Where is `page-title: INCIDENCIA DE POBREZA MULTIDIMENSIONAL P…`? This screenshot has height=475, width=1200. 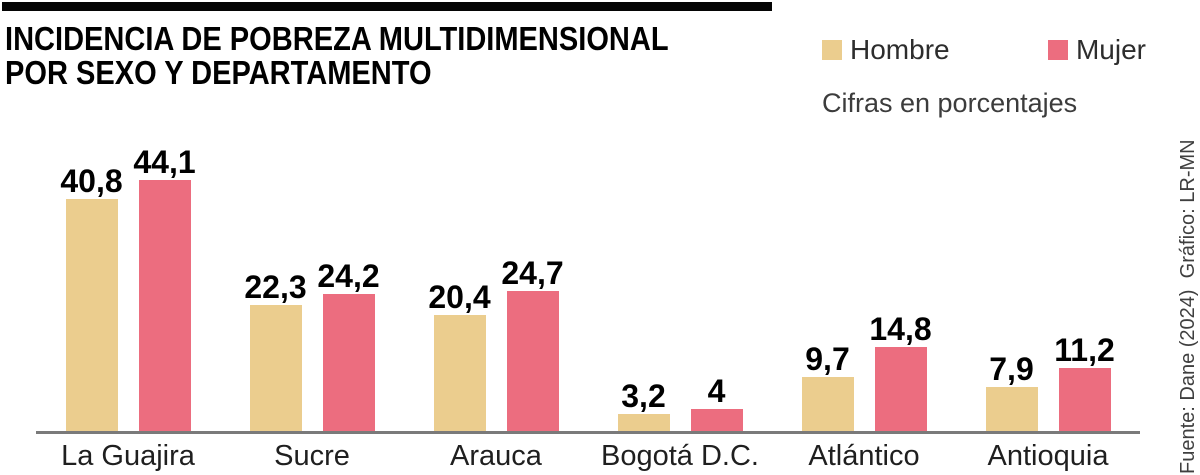 page-title: INCIDENCIA DE POBREZA MULTIDIMENSIONAL P… is located at coordinates (337, 56).